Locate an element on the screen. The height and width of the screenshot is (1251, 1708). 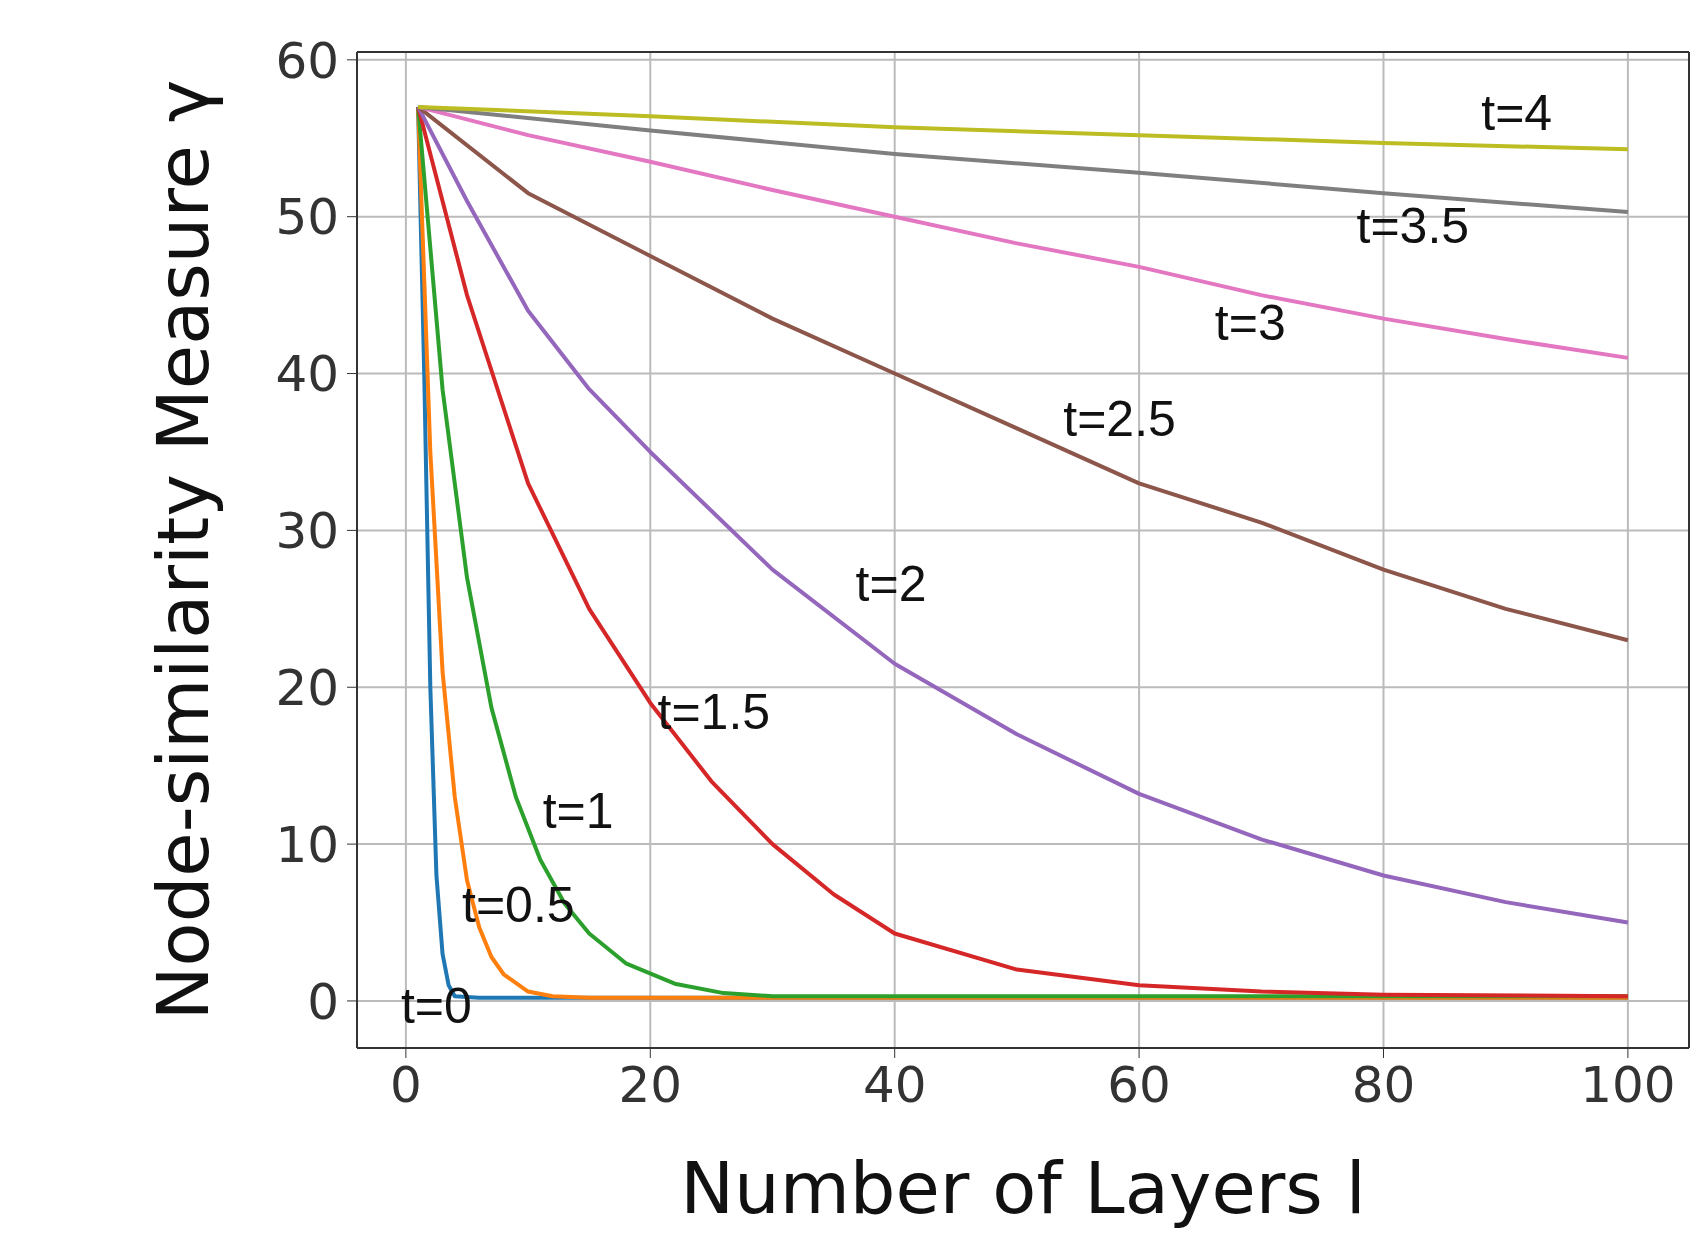
series-label: t=3.5 is located at coordinates (1413, 226).